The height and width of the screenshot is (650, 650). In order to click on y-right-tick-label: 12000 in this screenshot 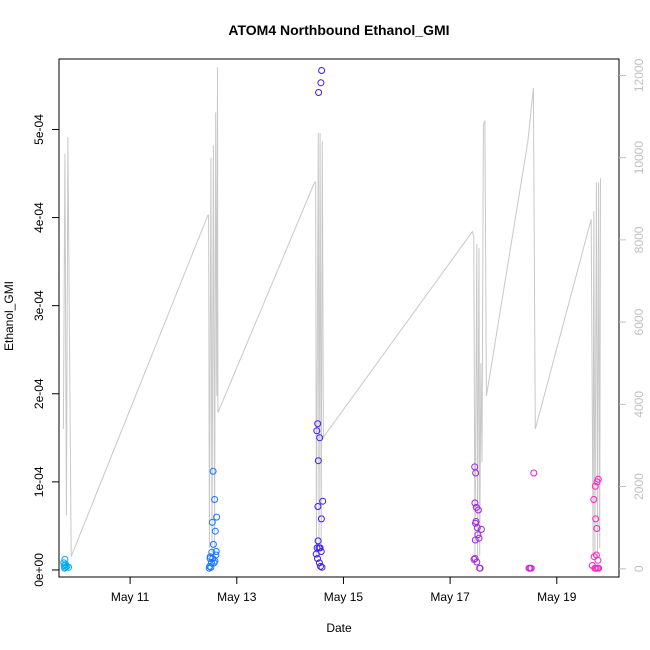, I will do `click(639, 75)`.